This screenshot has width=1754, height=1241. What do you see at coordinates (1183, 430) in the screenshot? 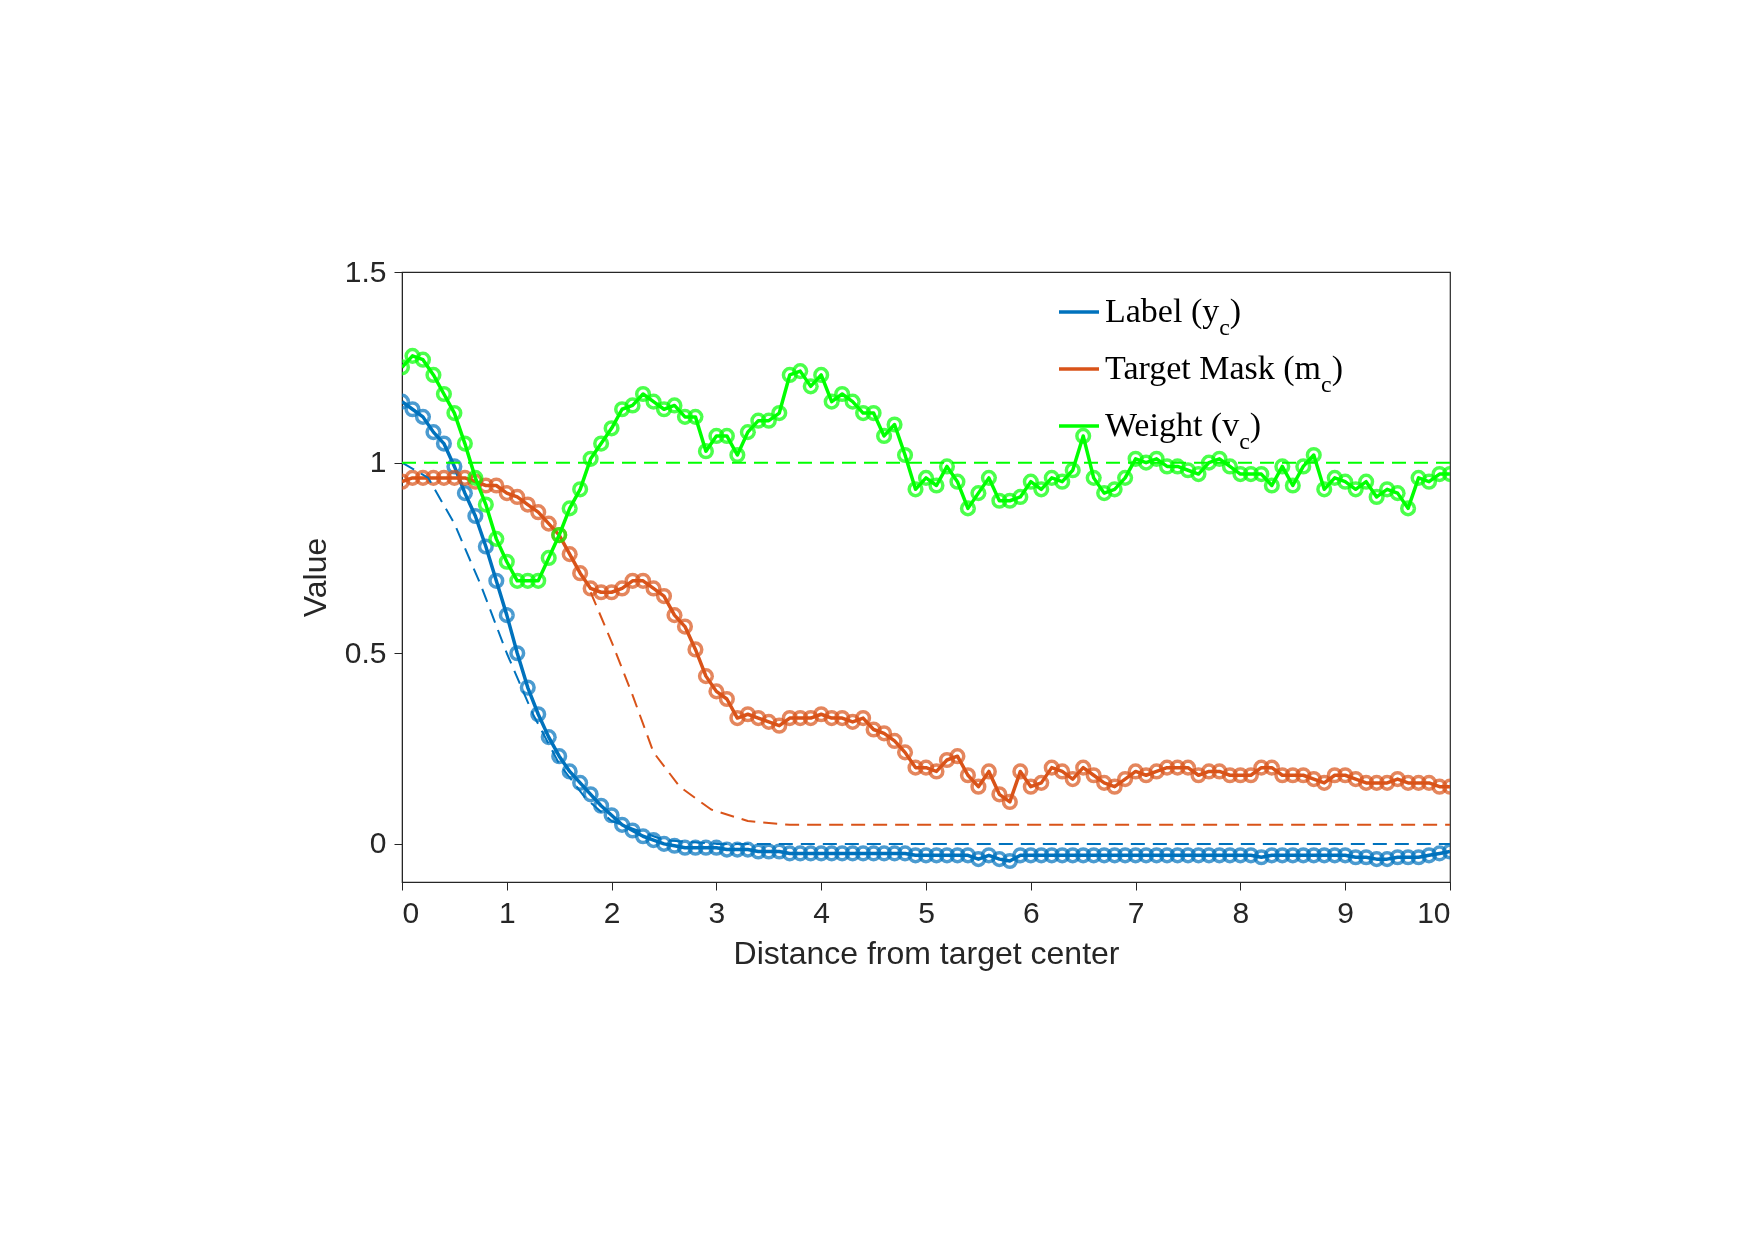
I see `legend-label: Weight (v$_{c}$)` at bounding box center [1183, 430].